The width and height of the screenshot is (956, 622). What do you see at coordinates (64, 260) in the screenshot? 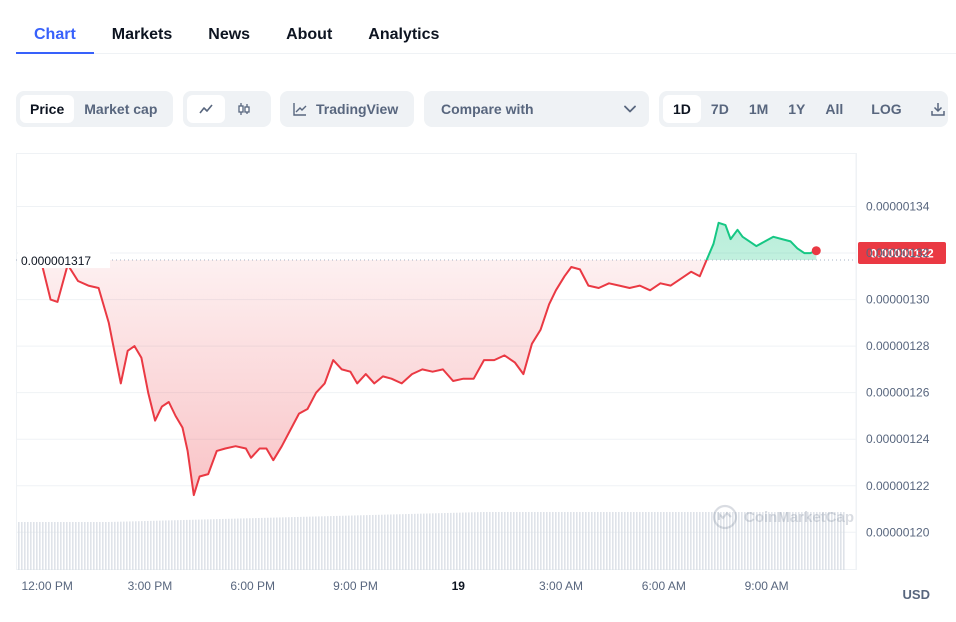
I see `reference-label-bg` at bounding box center [64, 260].